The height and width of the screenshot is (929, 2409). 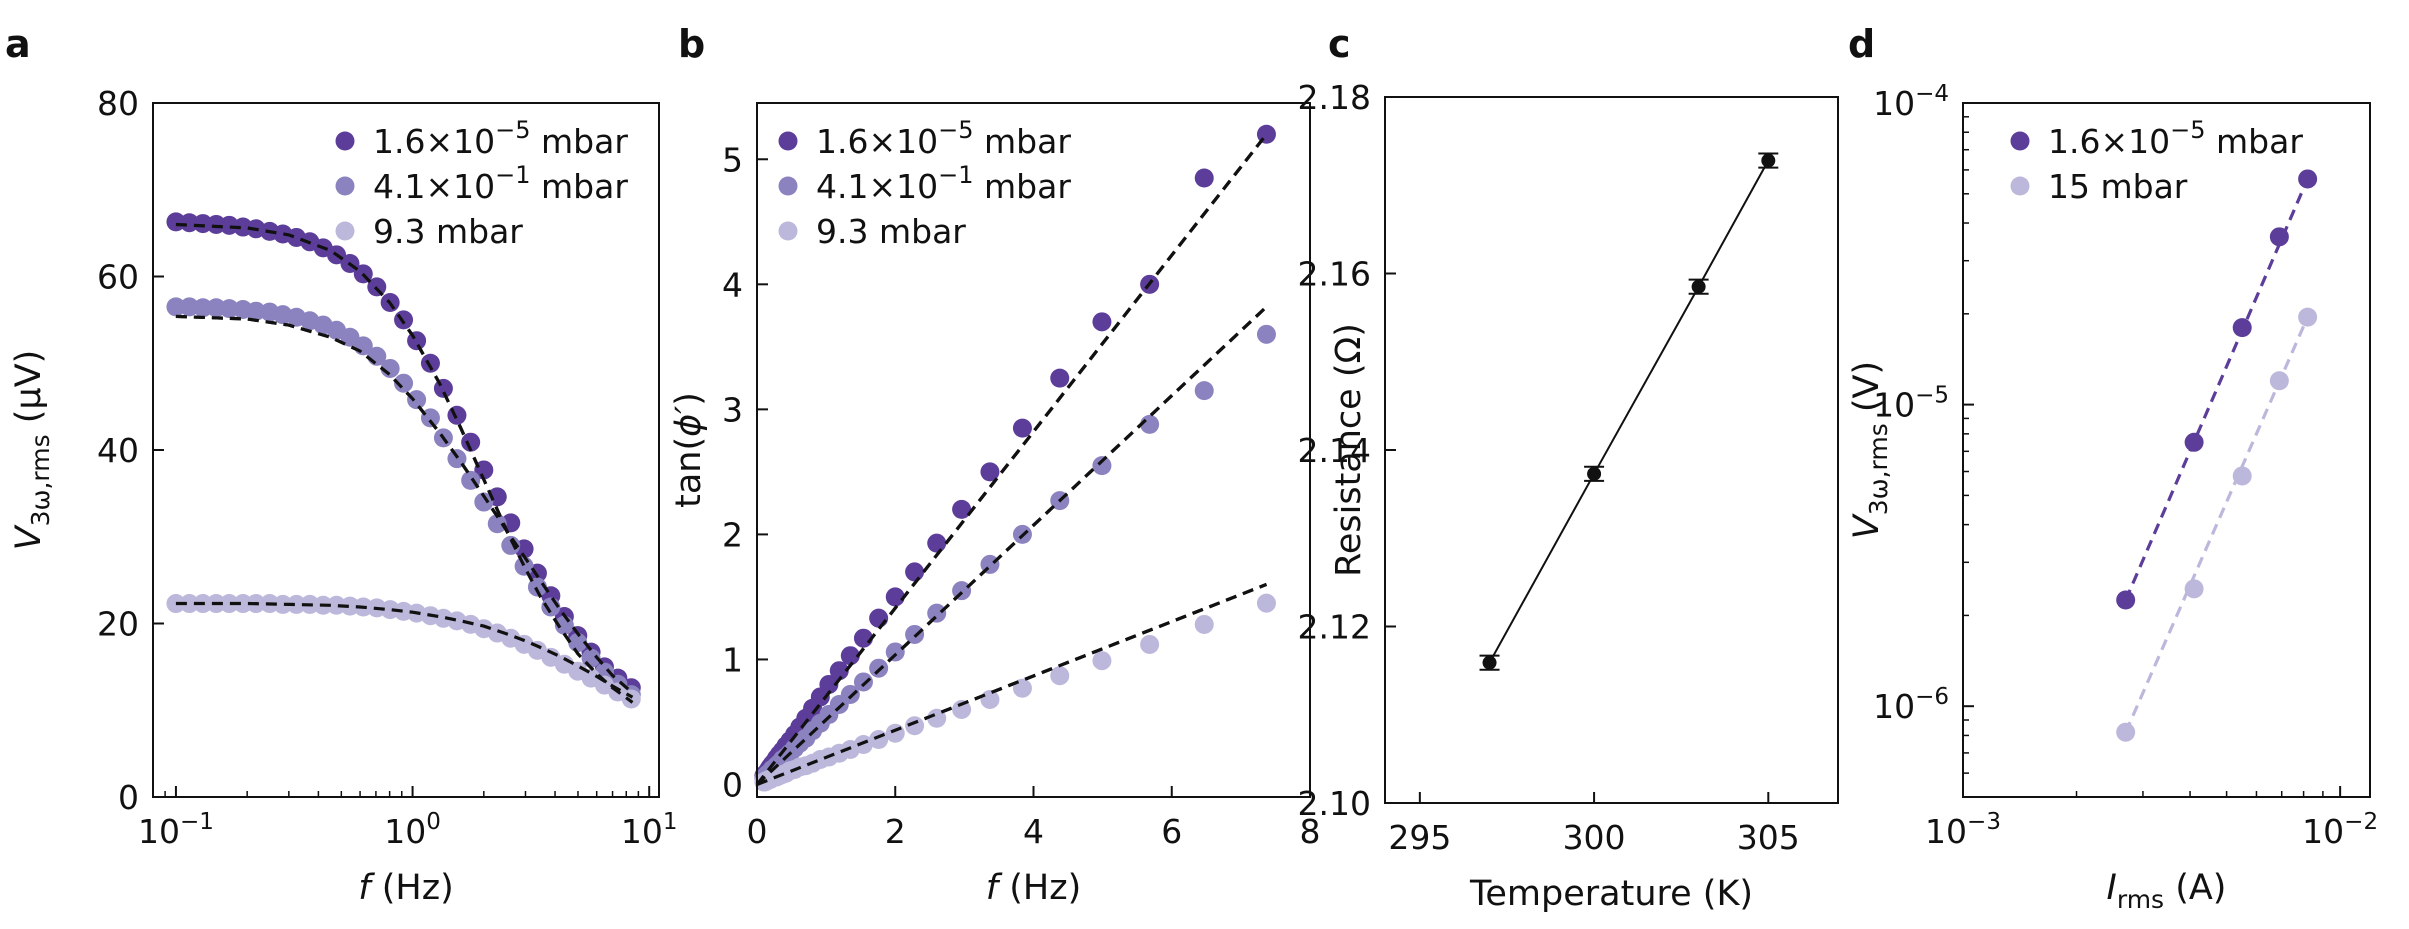 What do you see at coordinates (691, 44) in the screenshot?
I see `panel-letter-b: b` at bounding box center [691, 44].